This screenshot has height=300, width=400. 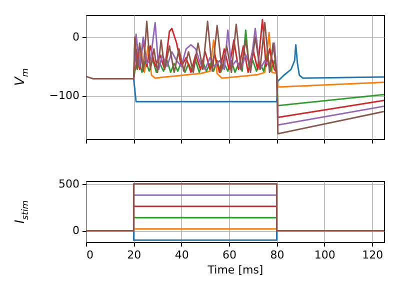 What do you see at coordinates (69, 183) in the screenshot?
I see `y-tick-label: 500` at bounding box center [69, 183].